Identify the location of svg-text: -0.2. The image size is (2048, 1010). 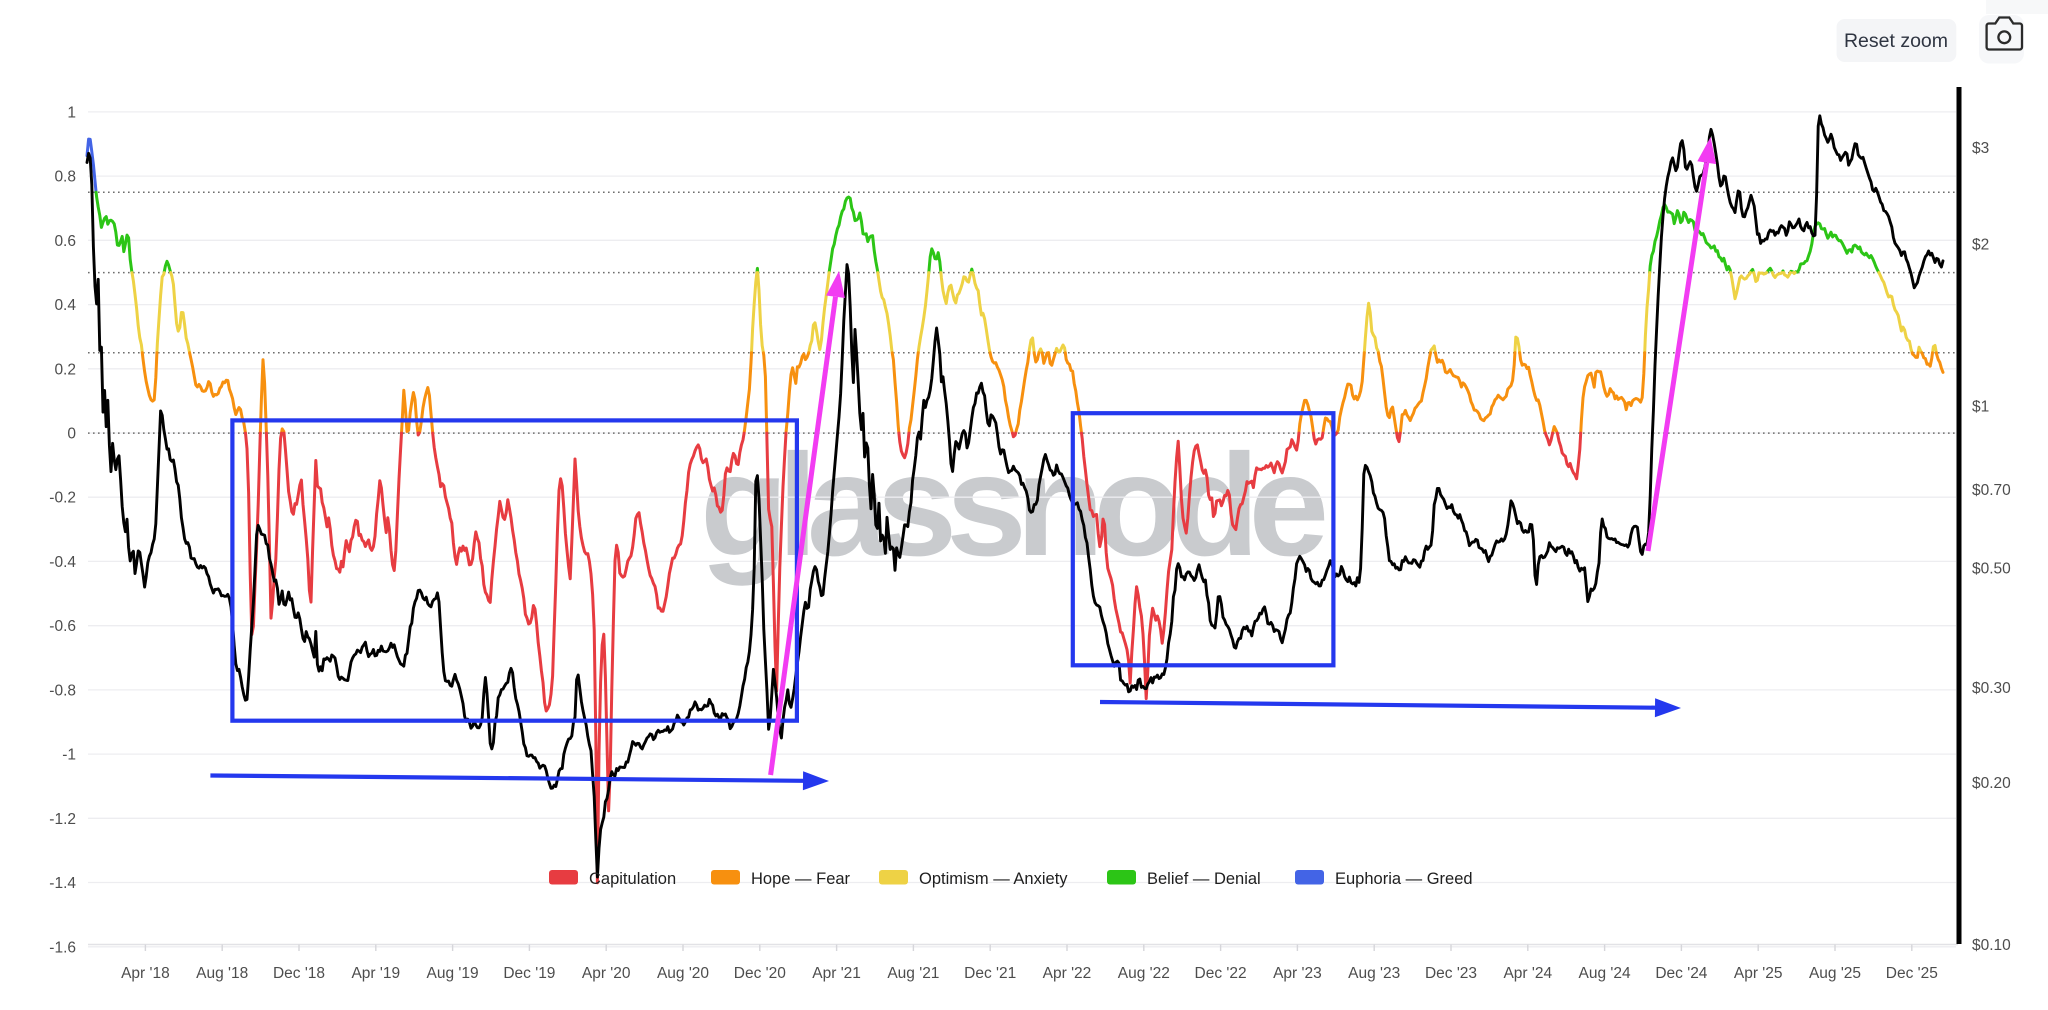
(62, 498).